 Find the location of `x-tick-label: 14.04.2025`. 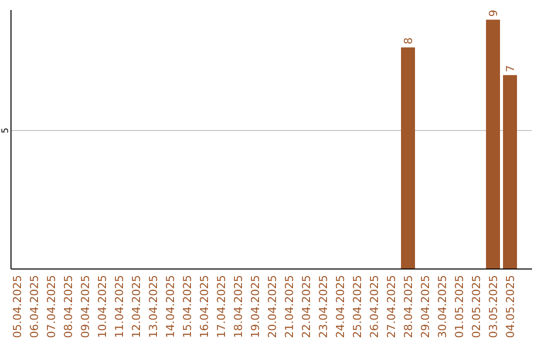

x-tick-label: 14.04.2025 is located at coordinates (170, 306).